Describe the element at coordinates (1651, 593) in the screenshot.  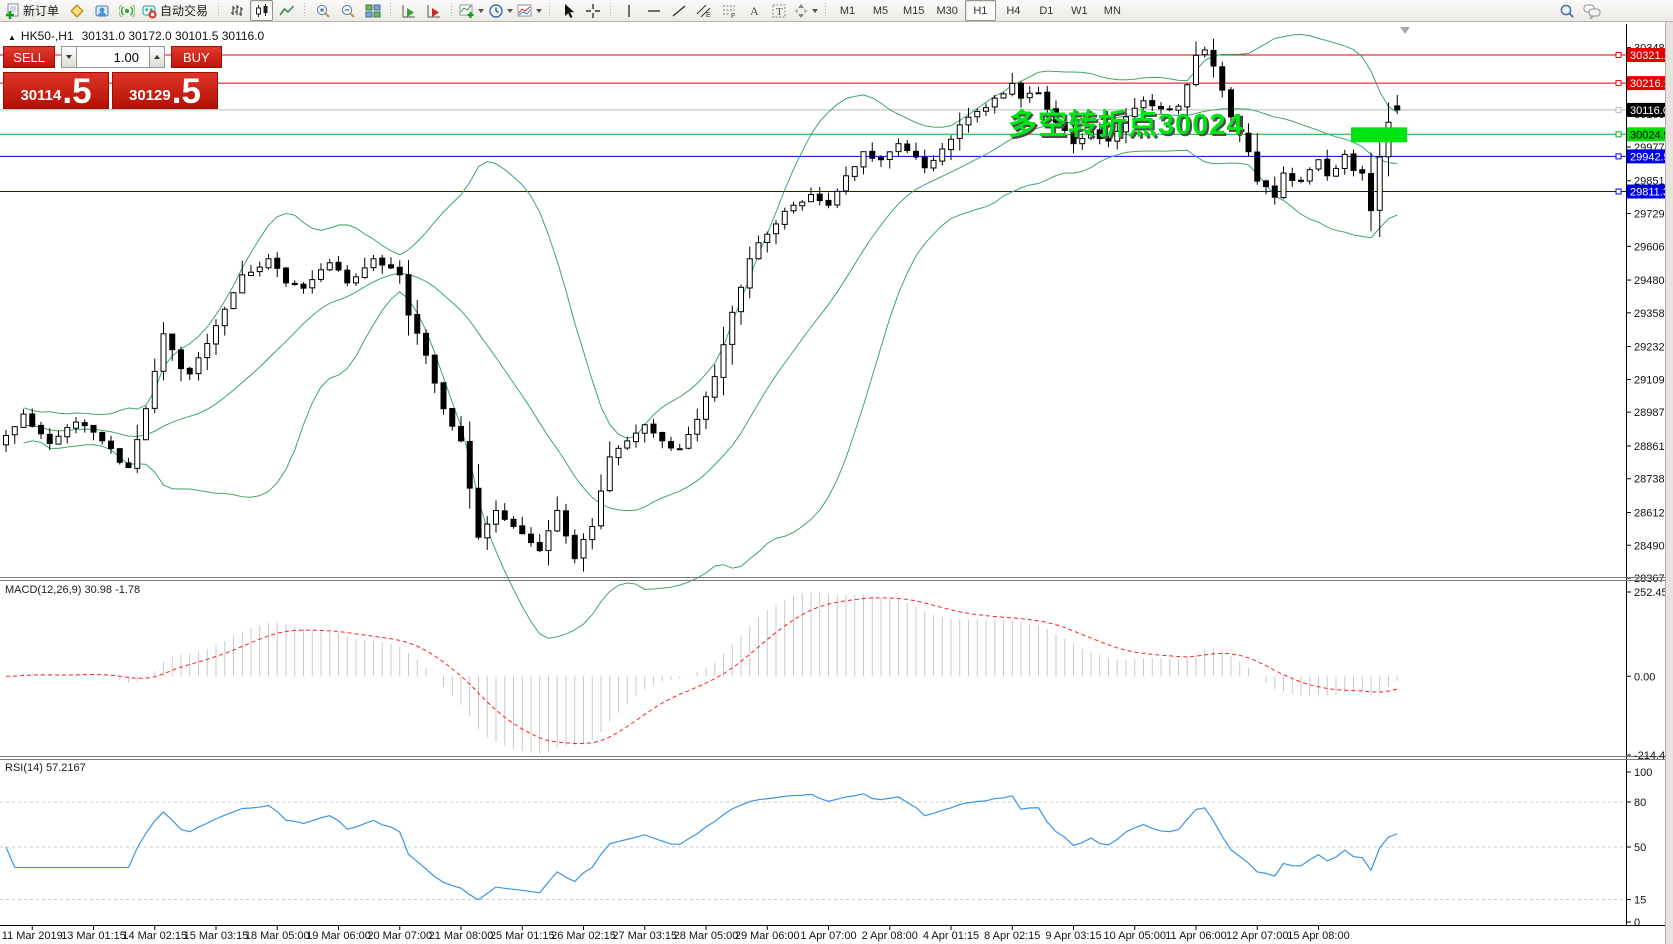
I see `macd-axis-label: 252.45` at that location.